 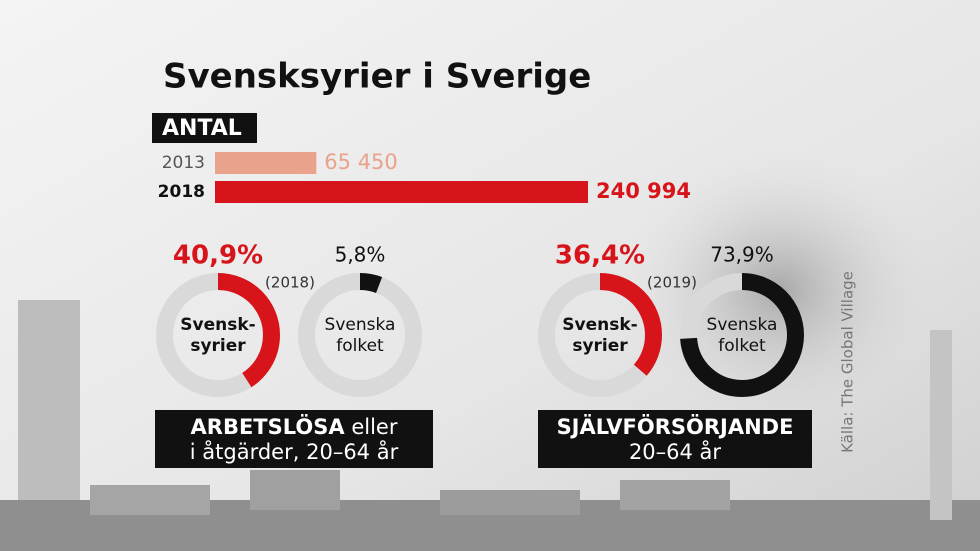 What do you see at coordinates (290, 283) in the screenshot?
I see `year-label: (2018)` at bounding box center [290, 283].